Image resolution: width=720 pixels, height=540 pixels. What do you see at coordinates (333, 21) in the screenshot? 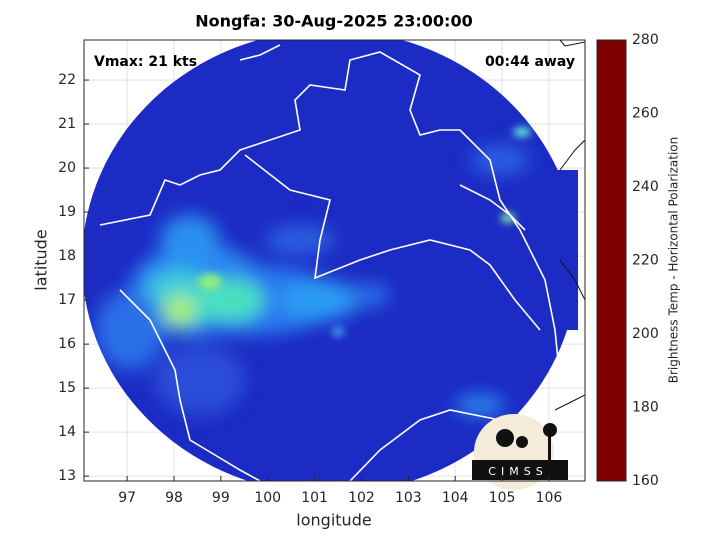
I see `chart-title: Nongfa: 30-Aug-2025 23:00:00` at bounding box center [333, 21].